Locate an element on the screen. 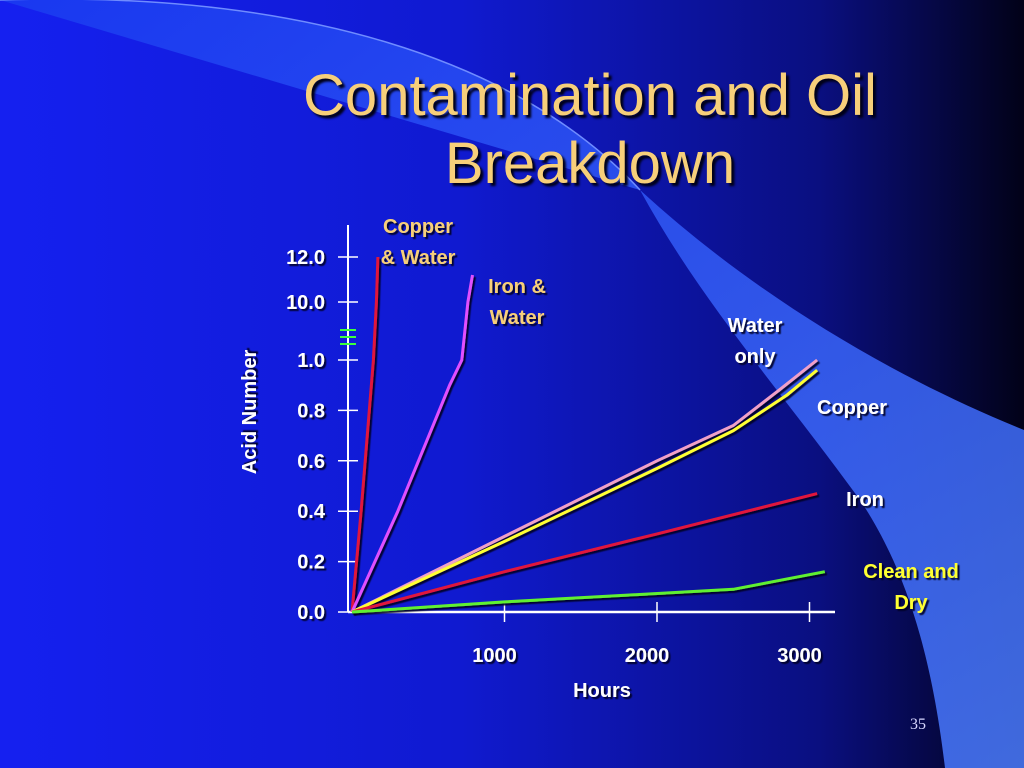 This screenshot has width=1024, height=768. series-label-water-only: Water only is located at coordinates (755, 341).